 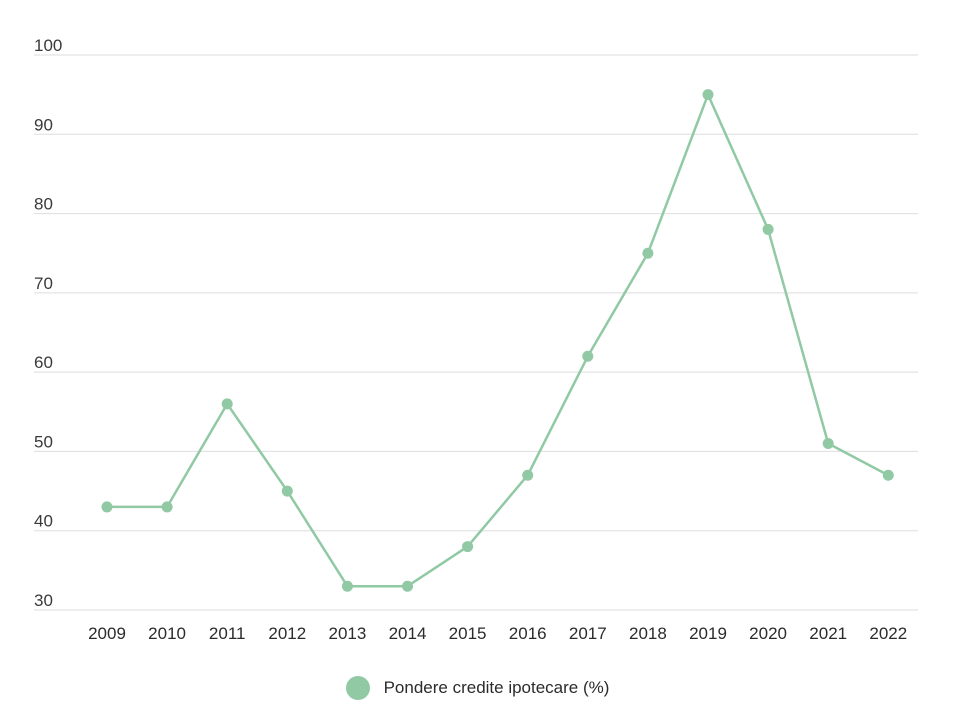 I want to click on y-tick-label-70: 70, so click(x=43, y=283).